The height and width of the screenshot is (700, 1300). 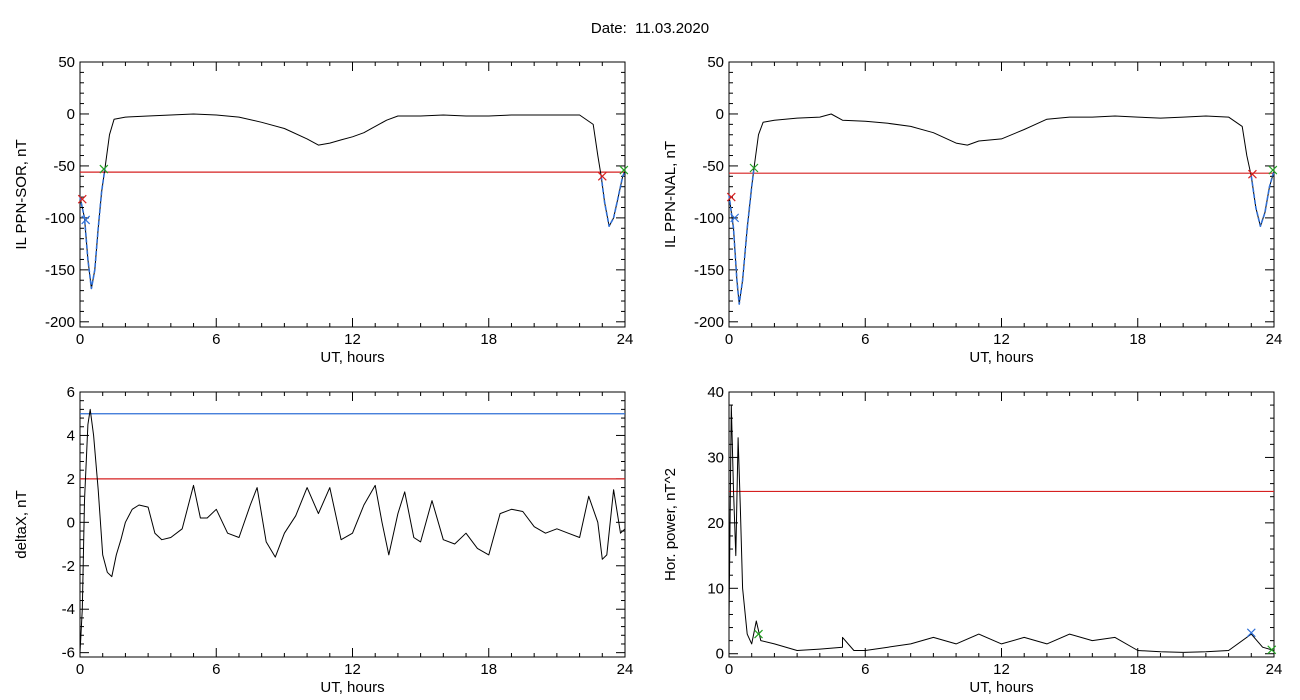 I want to click on y-tick-label: -6, so click(x=68, y=653).